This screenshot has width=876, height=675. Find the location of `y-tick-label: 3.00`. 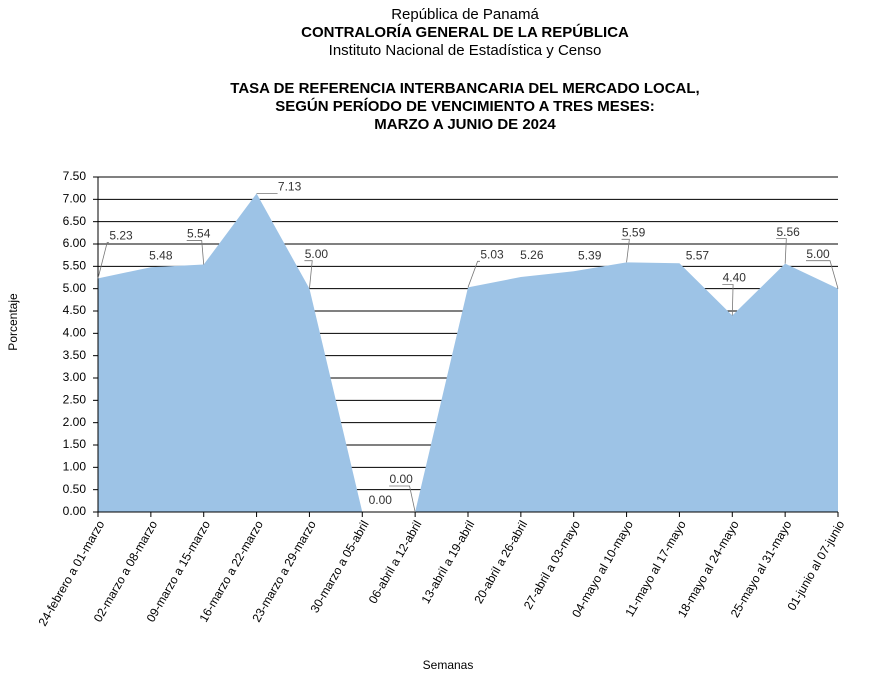

y-tick-label: 3.00 is located at coordinates (75, 377).